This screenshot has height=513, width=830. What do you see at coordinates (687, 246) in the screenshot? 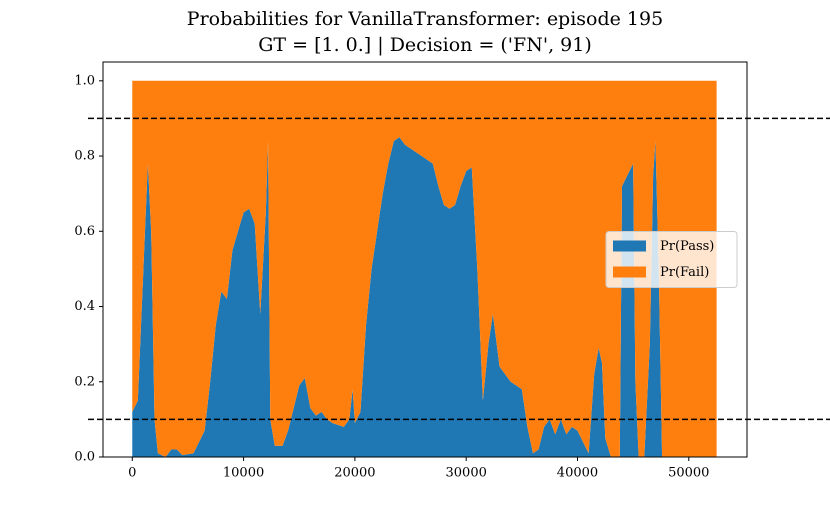
I see `legend-label: Pr(Pass)` at bounding box center [687, 246].